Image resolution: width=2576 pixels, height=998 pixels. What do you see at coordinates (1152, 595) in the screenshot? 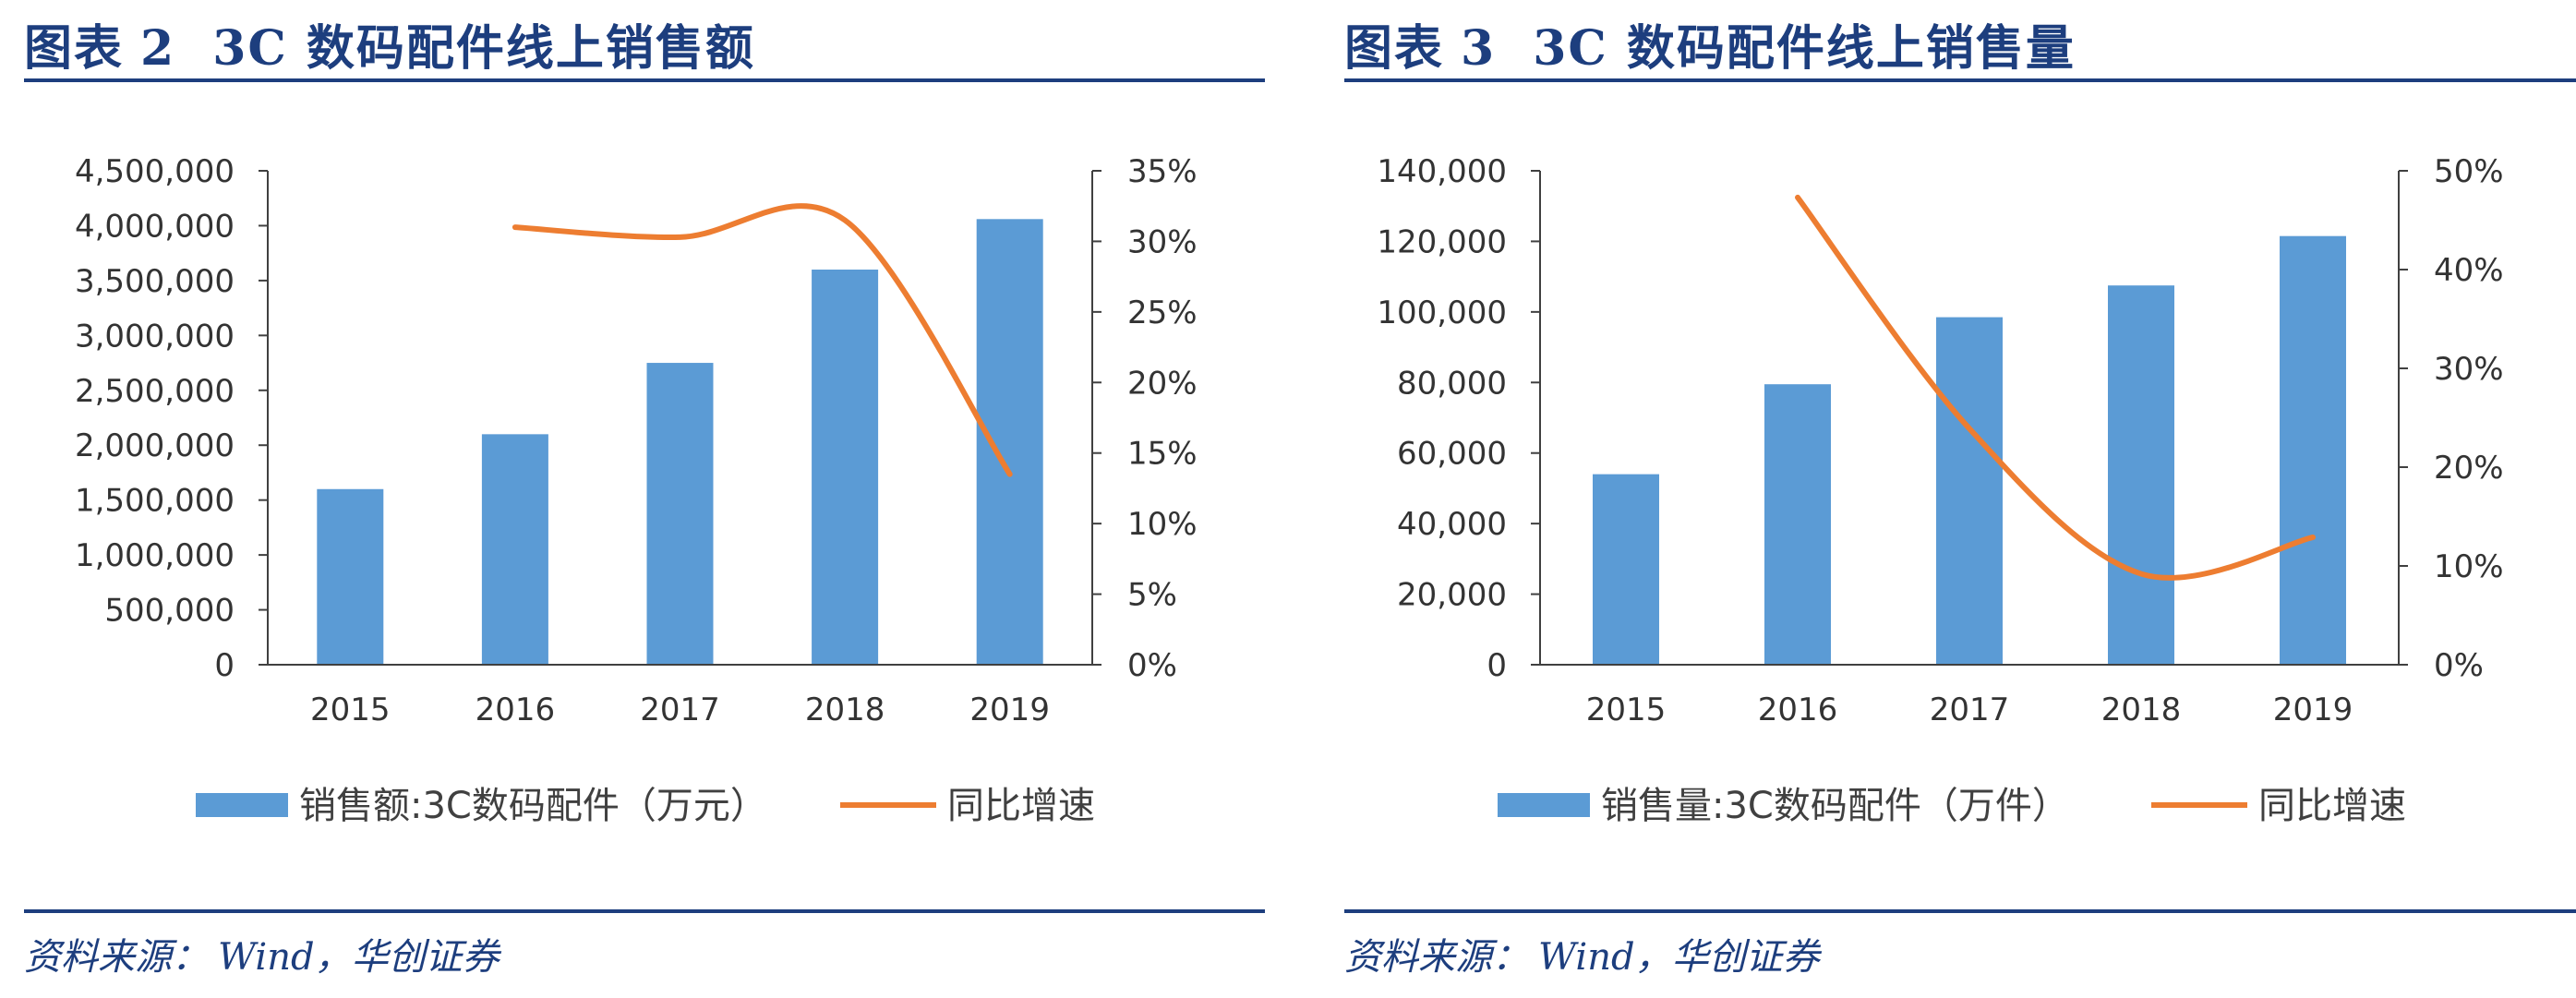
I see `y-right-tick-label: 5%` at bounding box center [1152, 595].